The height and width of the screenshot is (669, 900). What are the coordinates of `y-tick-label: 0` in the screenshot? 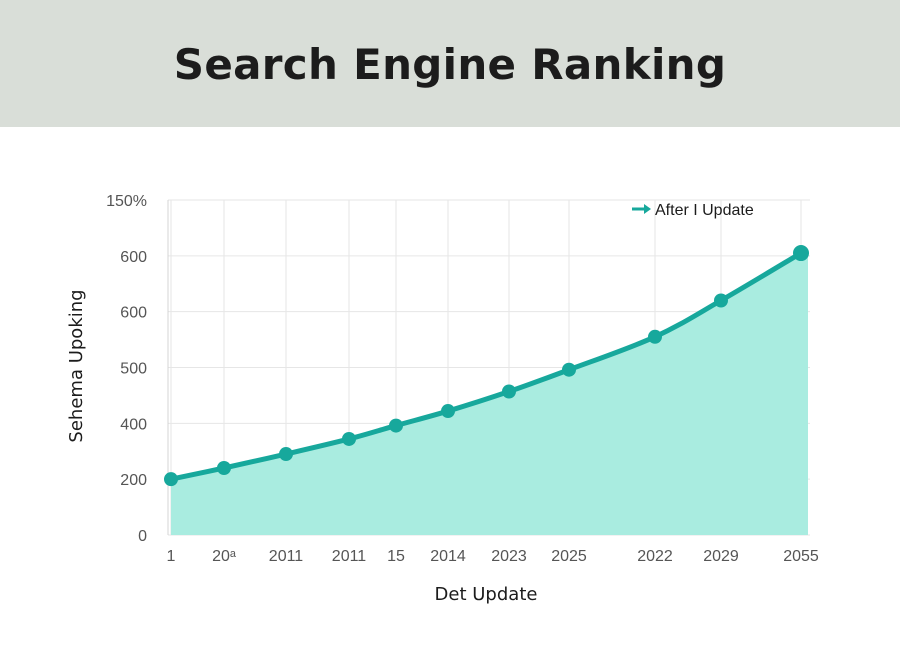 It's located at (142, 536).